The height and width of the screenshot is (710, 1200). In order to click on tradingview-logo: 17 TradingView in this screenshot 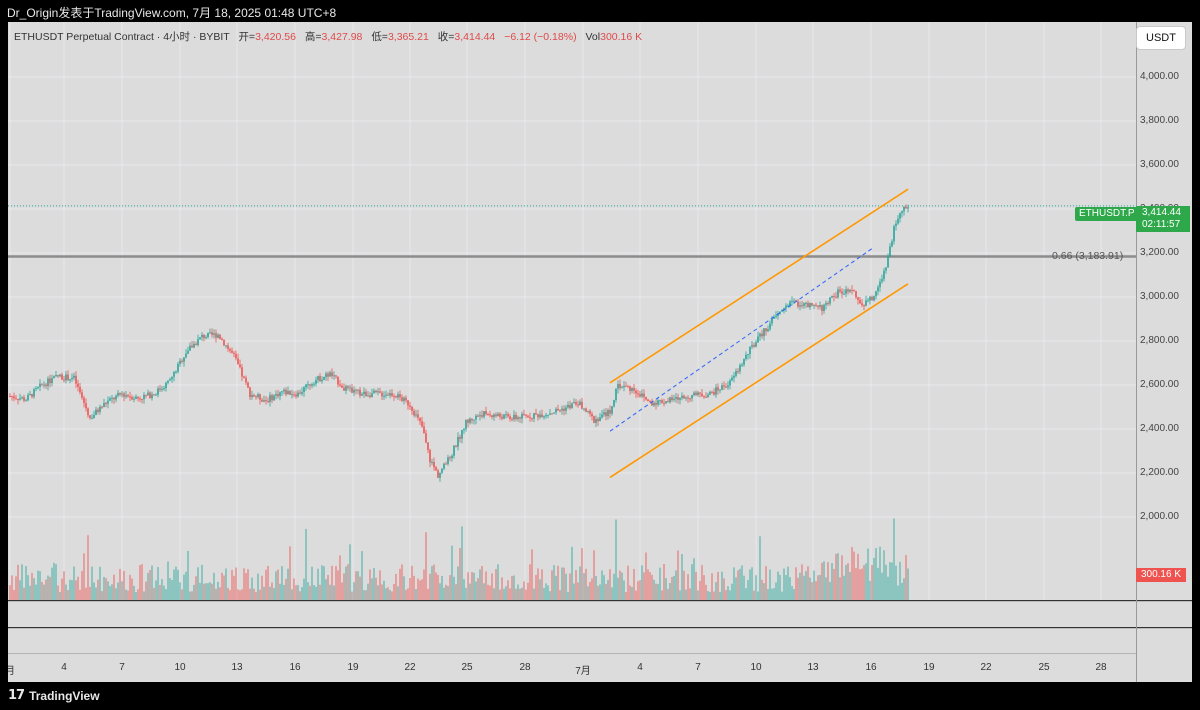, I will do `click(54, 695)`.